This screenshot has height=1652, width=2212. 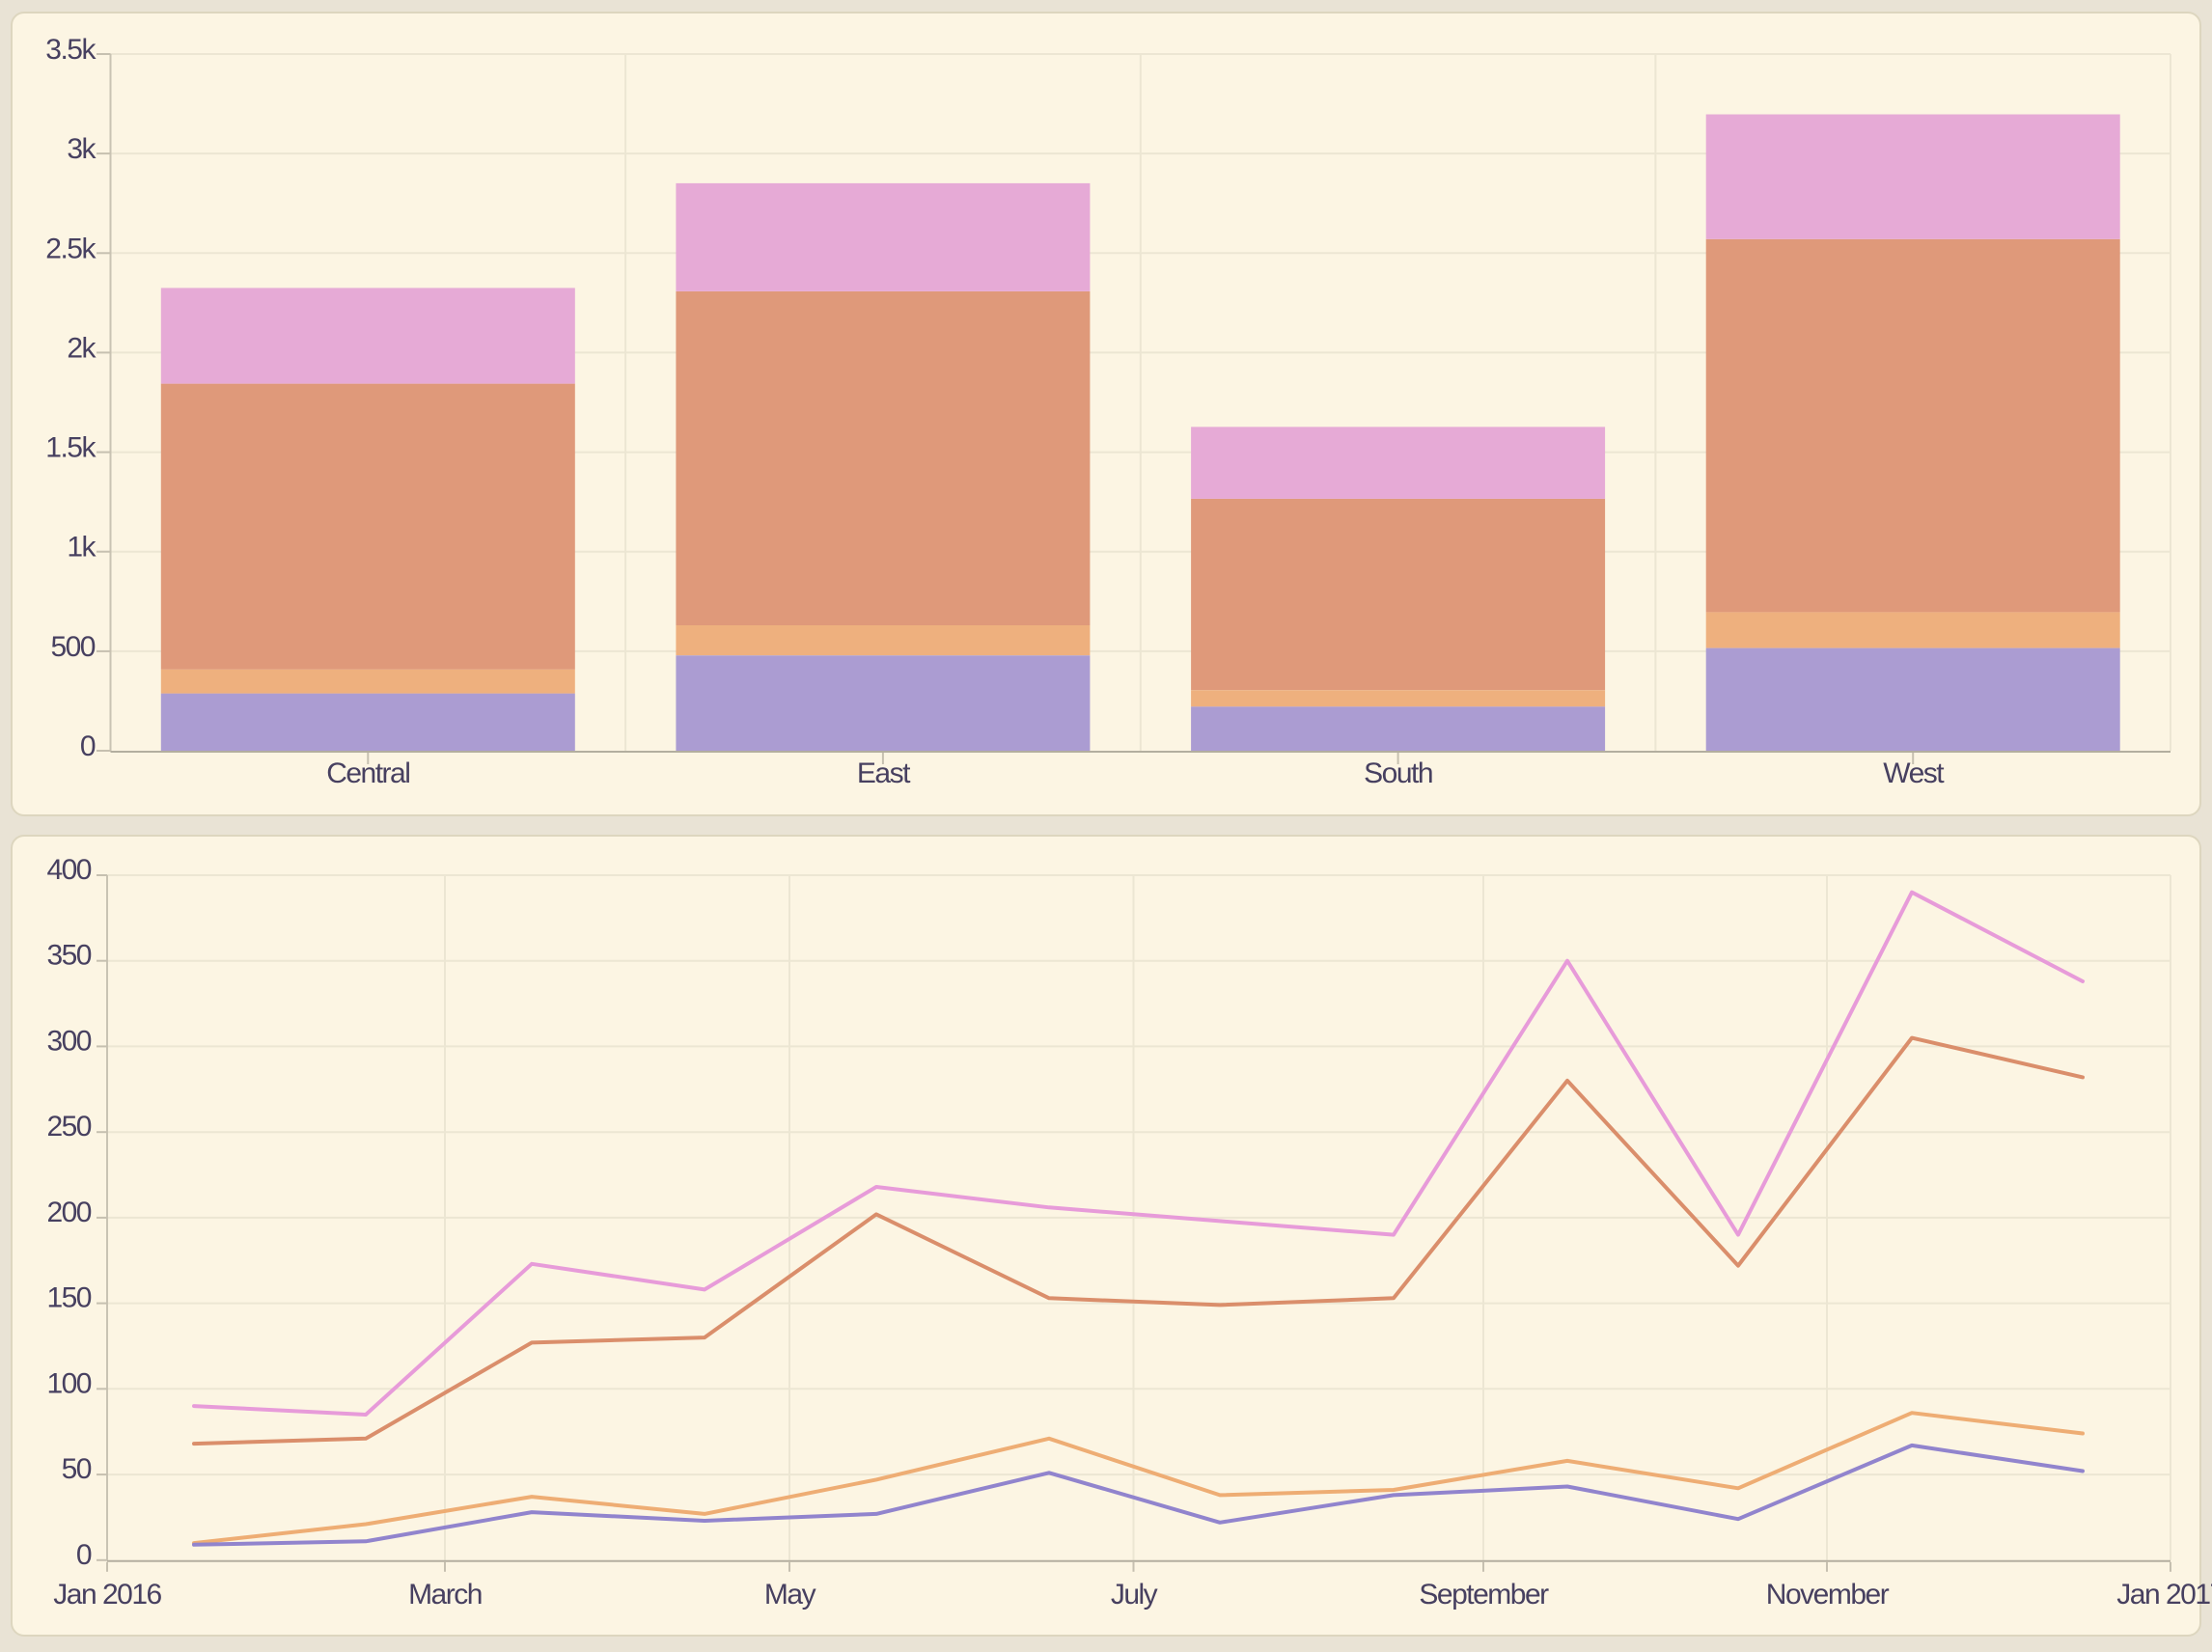 I want to click on svg-text: Jan 2016, so click(x=107, y=1595).